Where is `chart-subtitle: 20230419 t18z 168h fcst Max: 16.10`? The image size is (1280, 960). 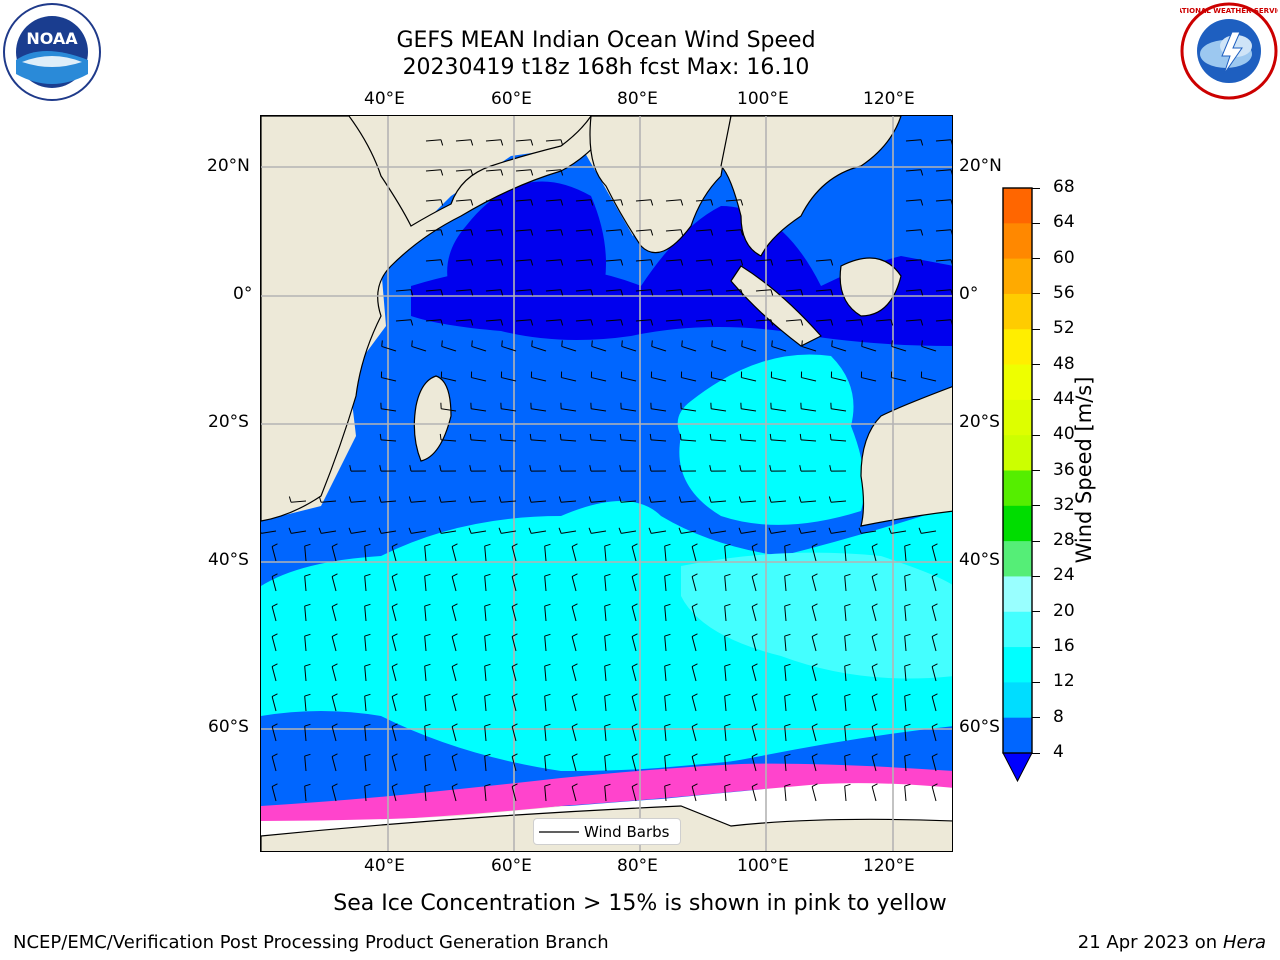 chart-subtitle: 20230419 t18z 168h fcst Max: 16.10 is located at coordinates (606, 67).